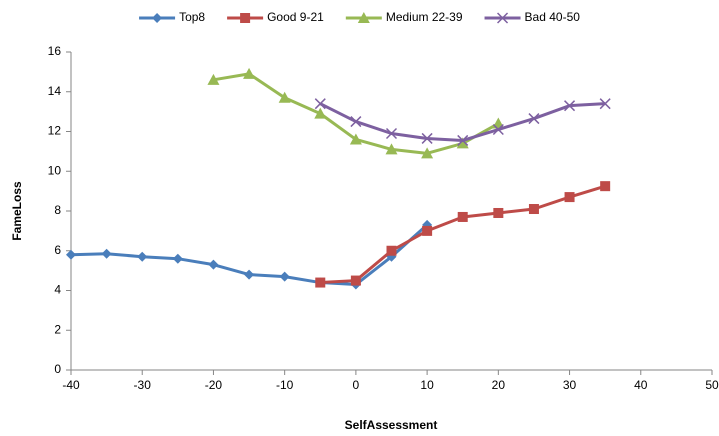 This screenshot has height=436, width=719. I want to click on legend-label: Top8, so click(192, 17).